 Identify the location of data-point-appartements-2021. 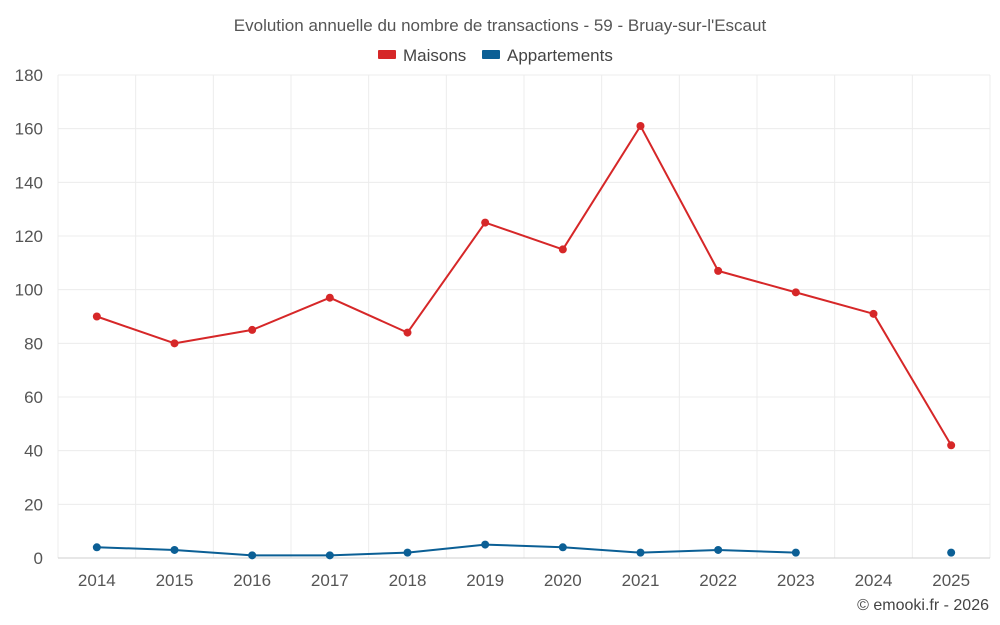
(640, 552).